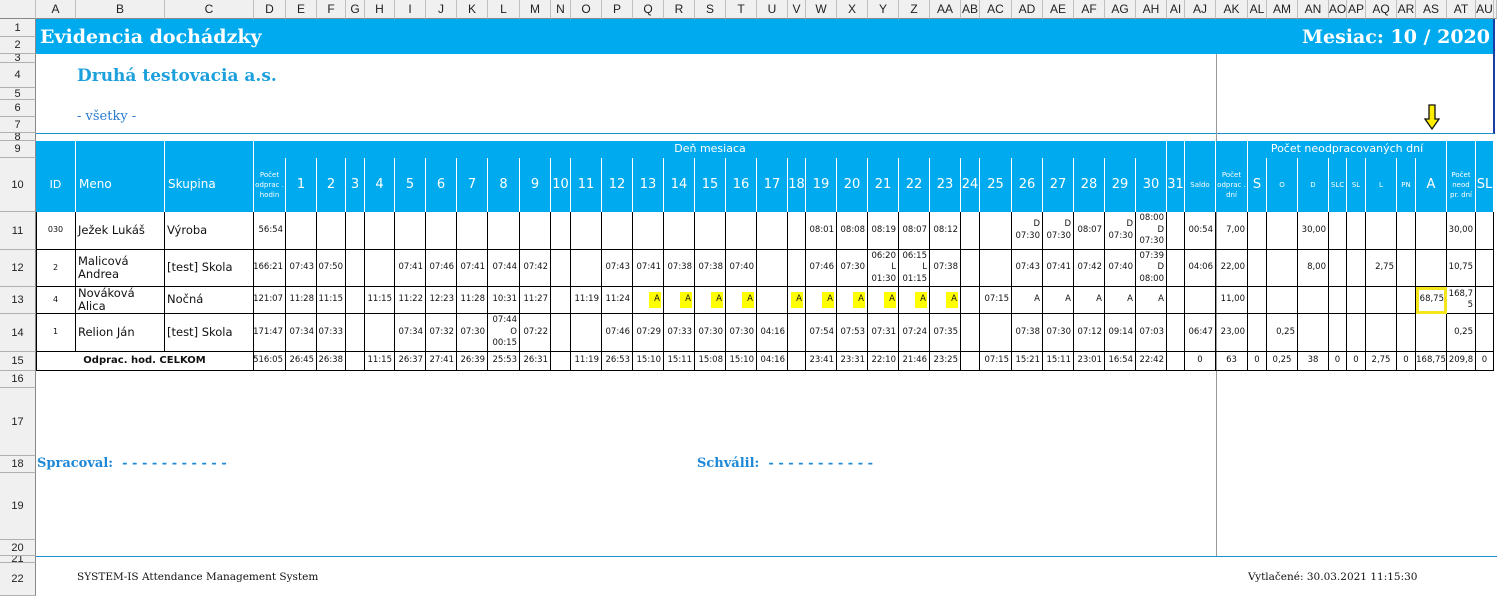 The height and width of the screenshot is (596, 1497). I want to click on cell-AM, so click(1282, 300).